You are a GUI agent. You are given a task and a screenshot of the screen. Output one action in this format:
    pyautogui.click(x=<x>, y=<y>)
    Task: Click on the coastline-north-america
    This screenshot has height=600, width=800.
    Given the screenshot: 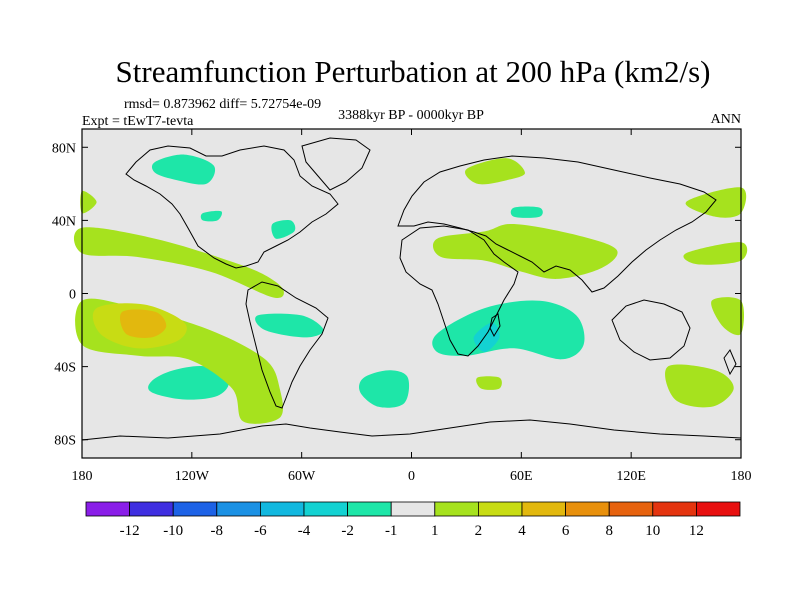 What is the action you would take?
    pyautogui.click(x=232, y=207)
    